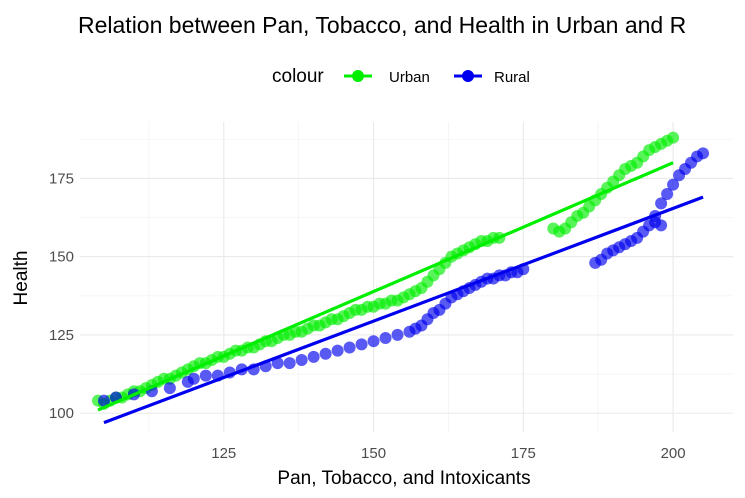 This screenshot has width=745, height=498. I want to click on legend: colour Urban Rural, so click(401, 76).